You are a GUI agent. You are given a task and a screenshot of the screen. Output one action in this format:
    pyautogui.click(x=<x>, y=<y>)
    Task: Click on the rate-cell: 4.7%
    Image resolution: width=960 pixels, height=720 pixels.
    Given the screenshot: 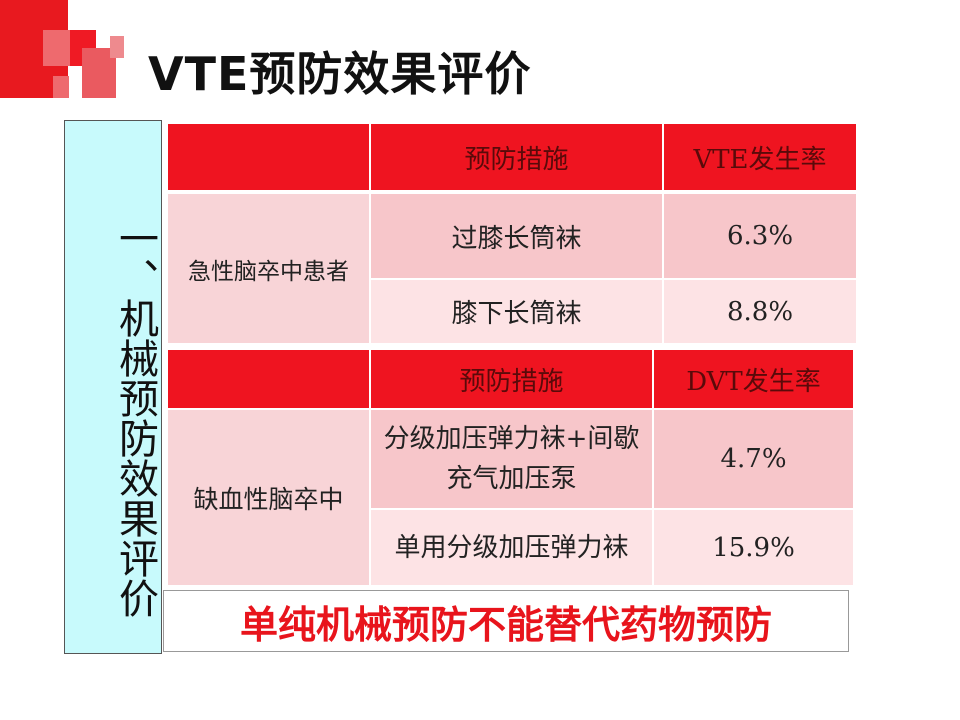 What is the action you would take?
    pyautogui.click(x=753, y=459)
    